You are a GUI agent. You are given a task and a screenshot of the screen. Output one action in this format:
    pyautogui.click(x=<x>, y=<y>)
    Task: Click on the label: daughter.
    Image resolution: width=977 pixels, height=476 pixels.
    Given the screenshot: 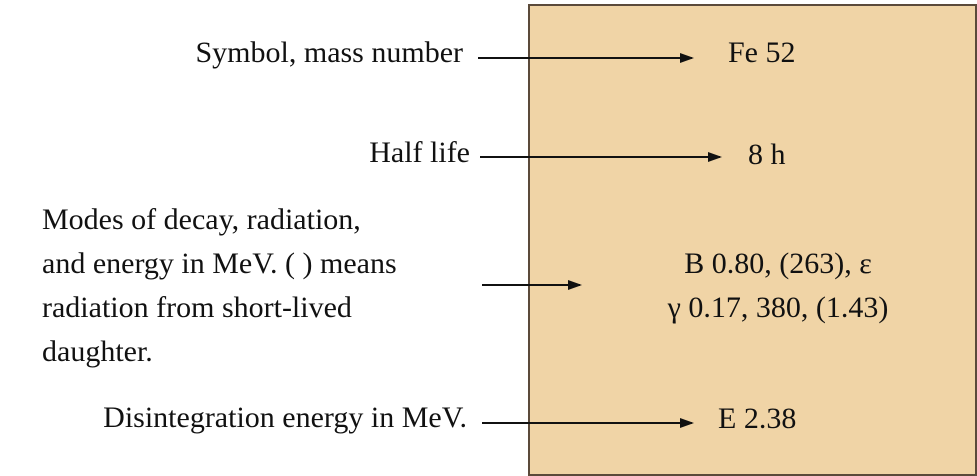 What is the action you would take?
    pyautogui.click(x=97, y=351)
    